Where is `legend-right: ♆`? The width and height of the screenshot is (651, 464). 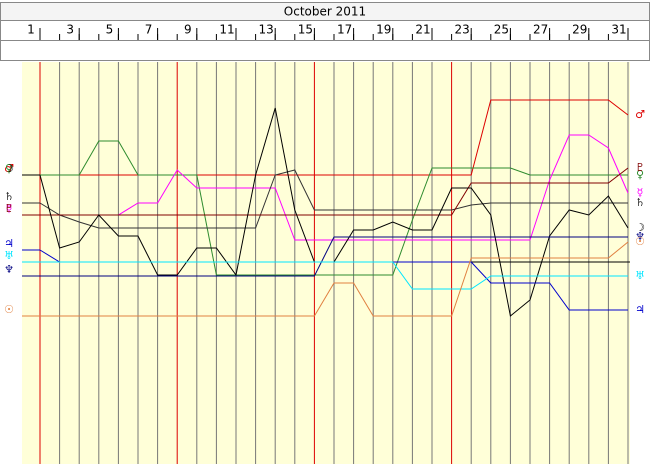 legend-right: ♆ is located at coordinates (640, 236).